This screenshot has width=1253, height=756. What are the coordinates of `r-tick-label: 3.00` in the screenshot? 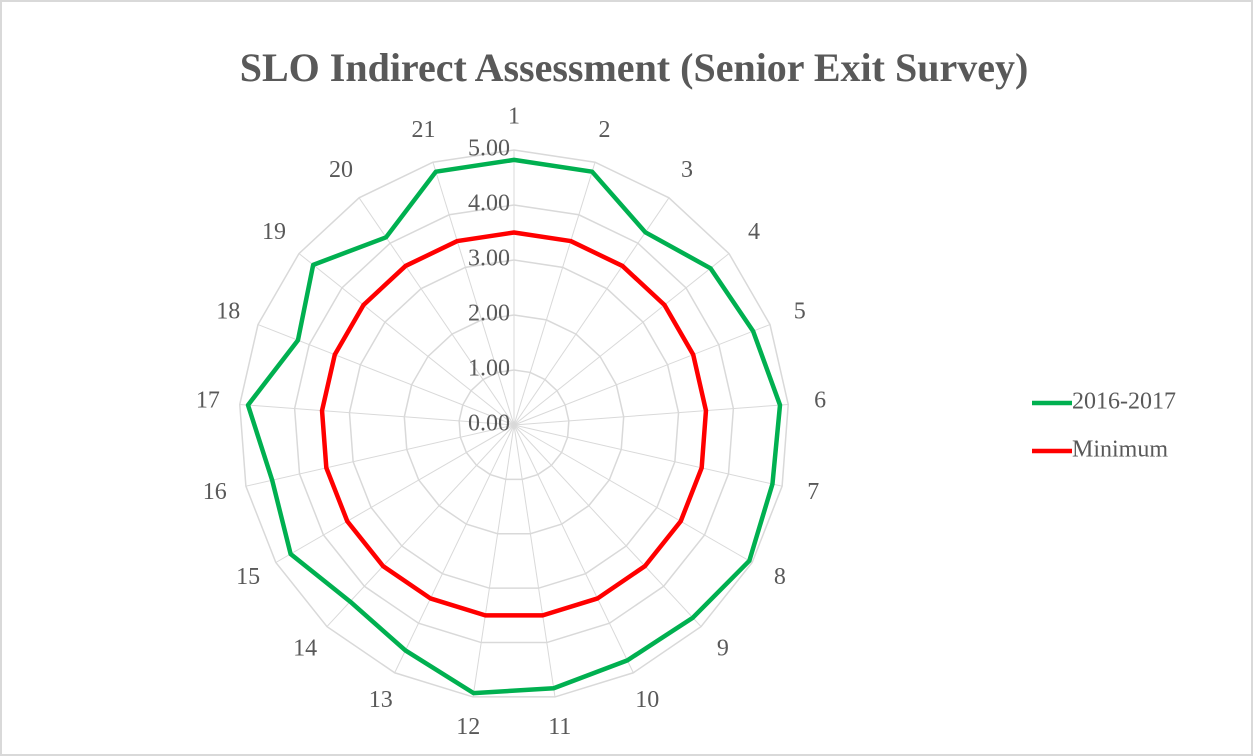 It's located at (489, 259).